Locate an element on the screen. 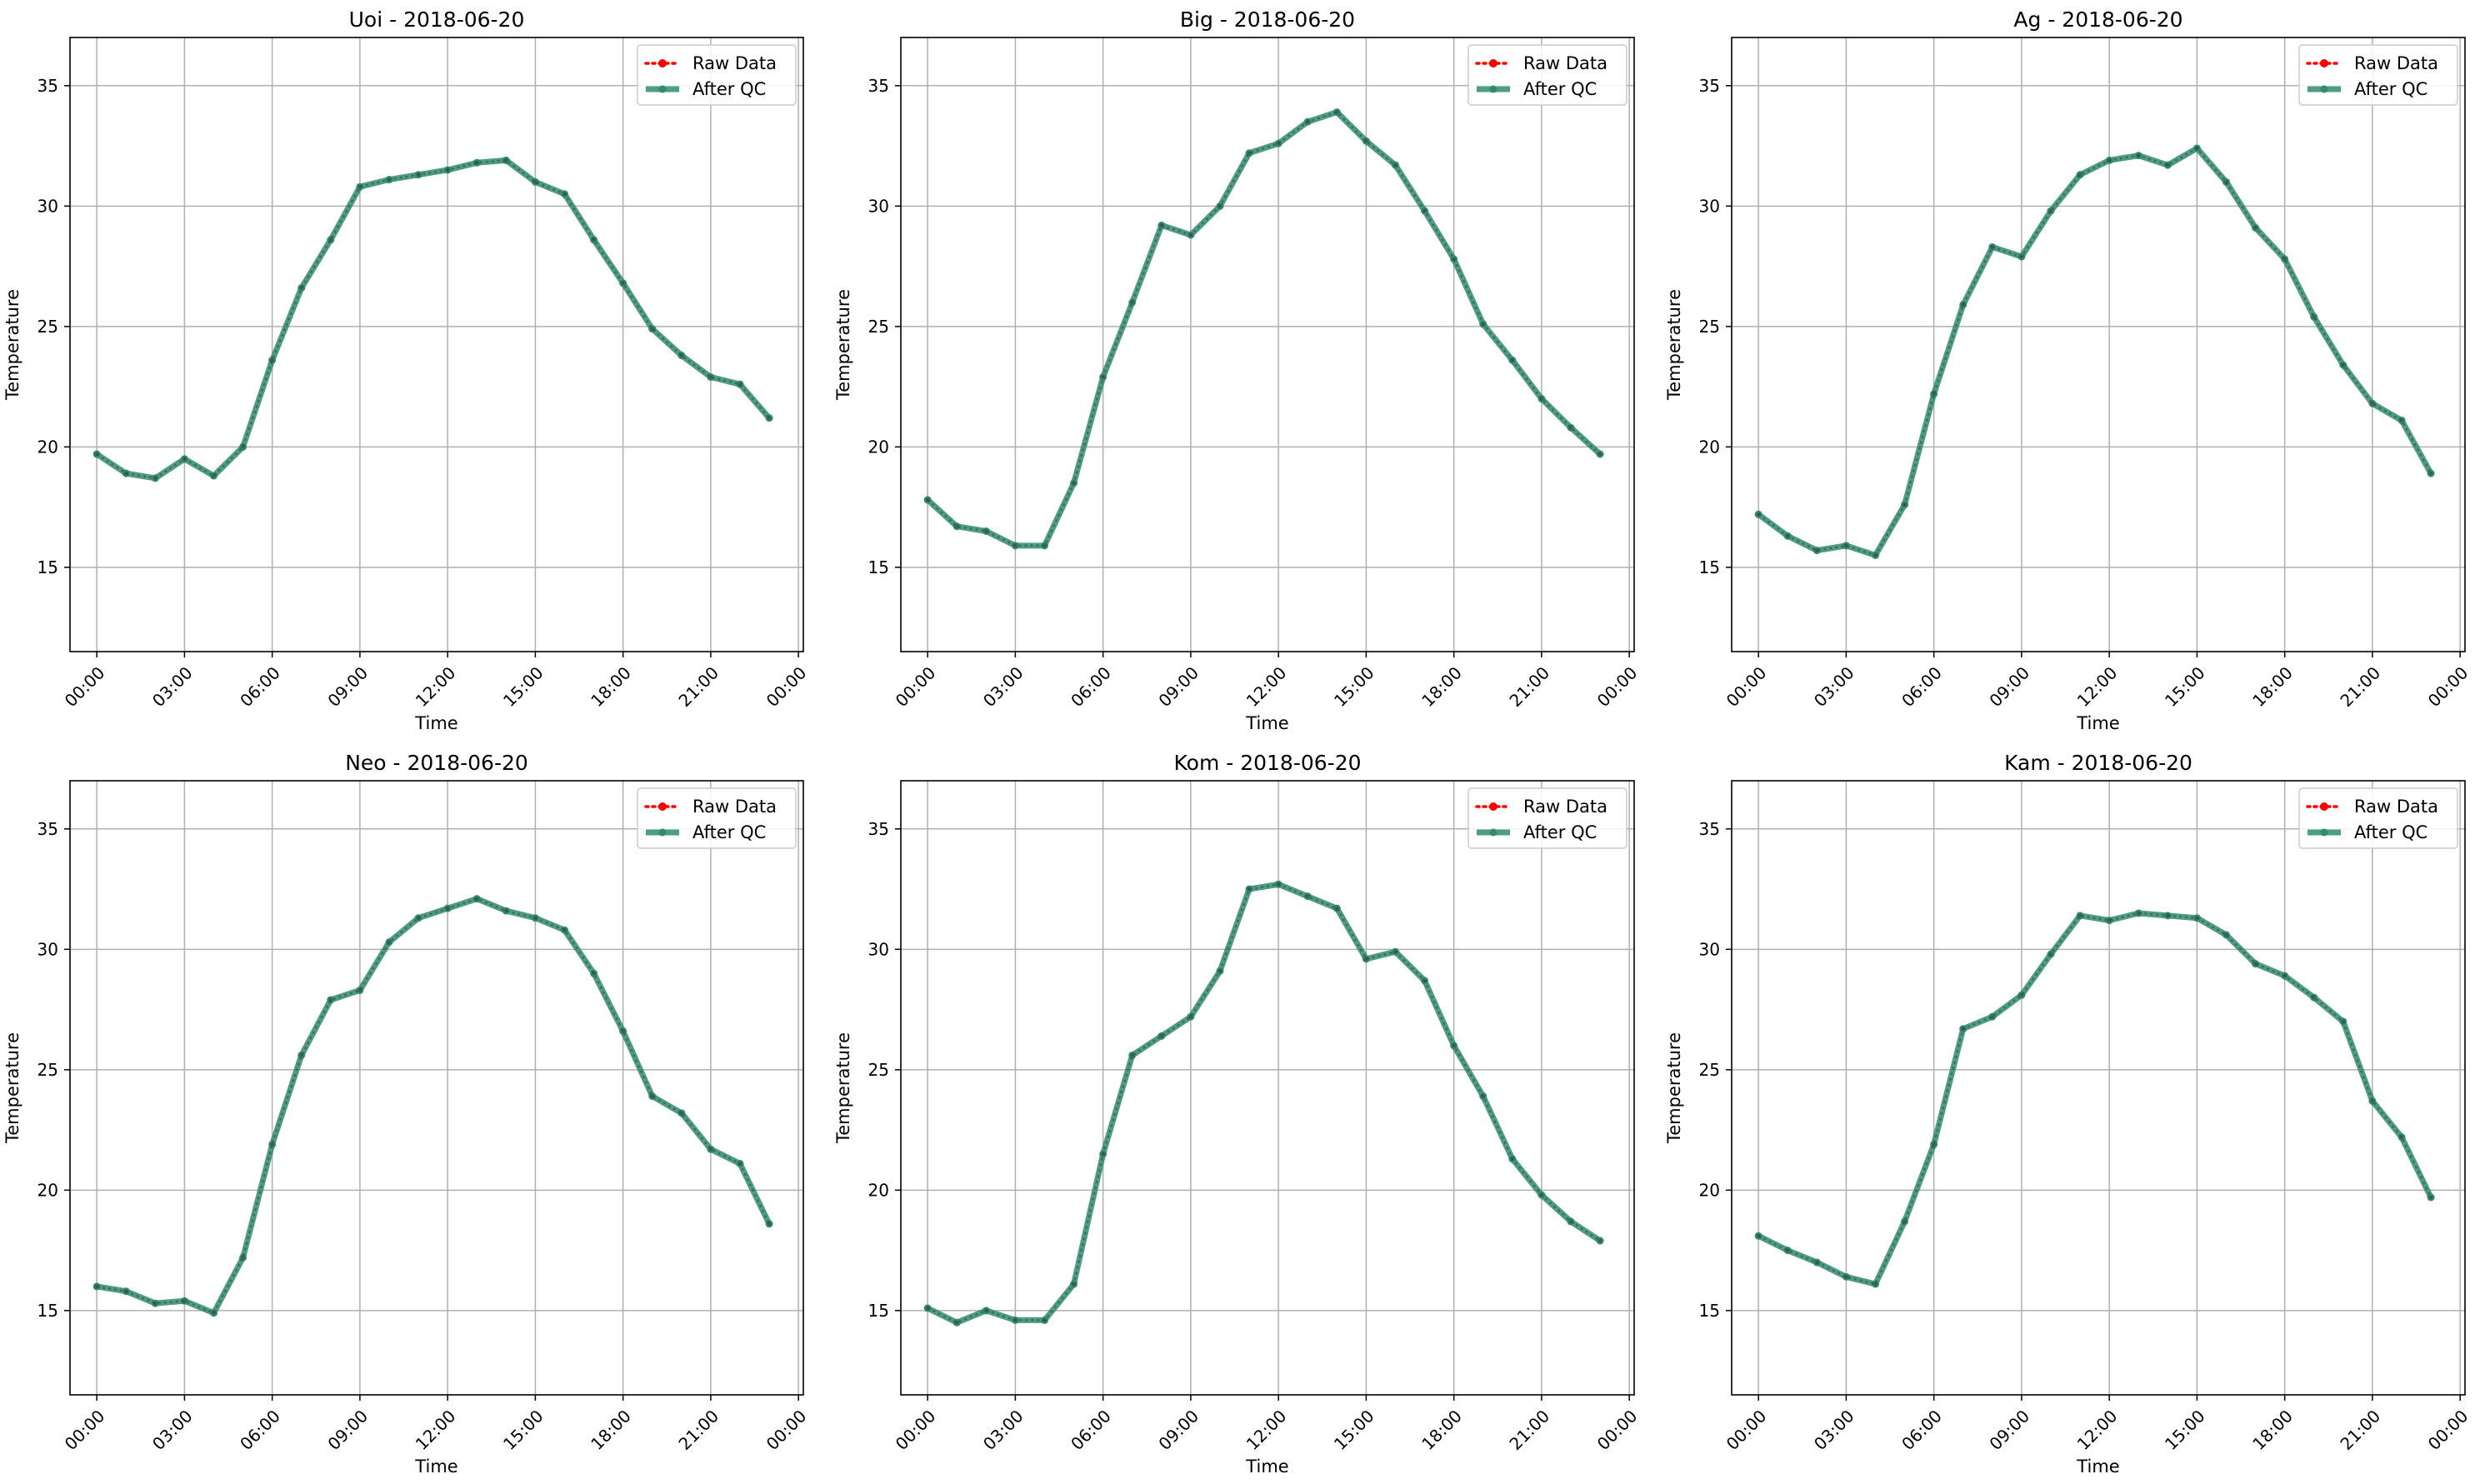  chart-title: Kom - 2018-06-20 is located at coordinates (1268, 763).